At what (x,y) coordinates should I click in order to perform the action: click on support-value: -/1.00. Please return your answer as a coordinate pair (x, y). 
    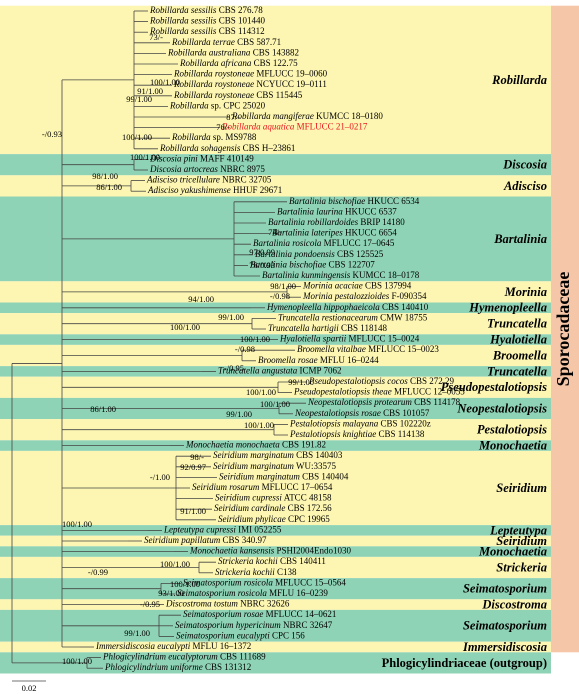
    Looking at the image, I should click on (160, 477).